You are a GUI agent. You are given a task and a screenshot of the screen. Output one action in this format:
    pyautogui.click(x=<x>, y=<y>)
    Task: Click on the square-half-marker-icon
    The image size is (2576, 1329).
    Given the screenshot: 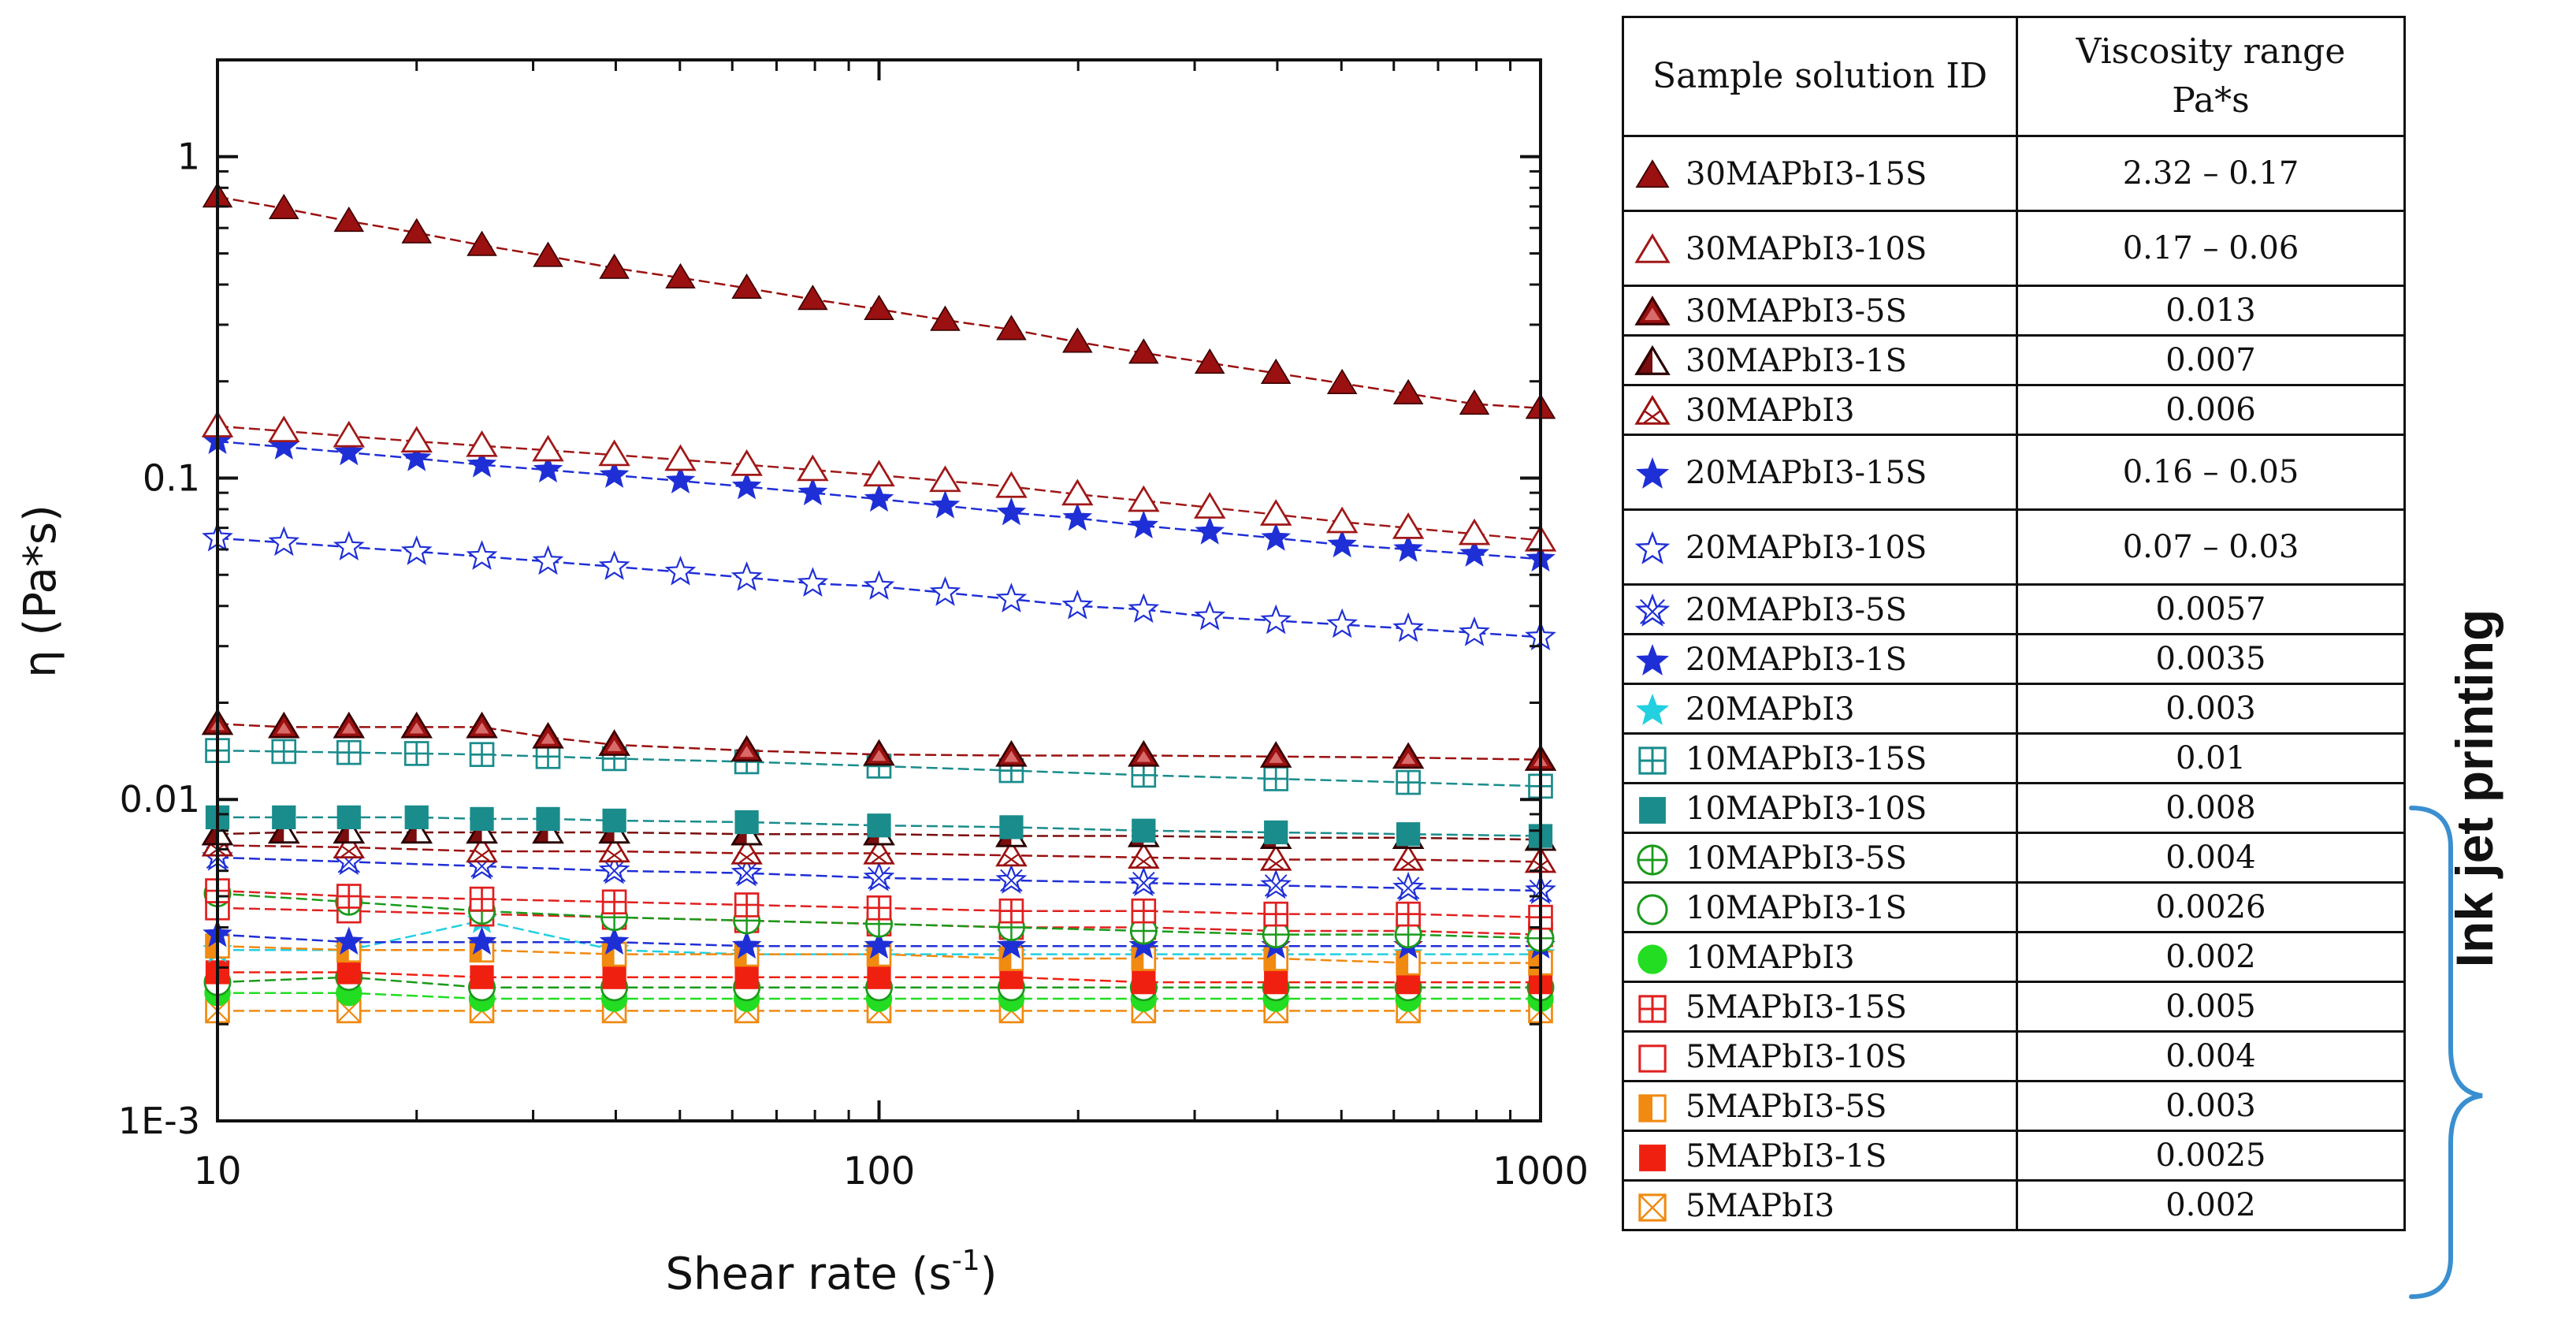 What is the action you would take?
    pyautogui.click(x=1652, y=1107)
    